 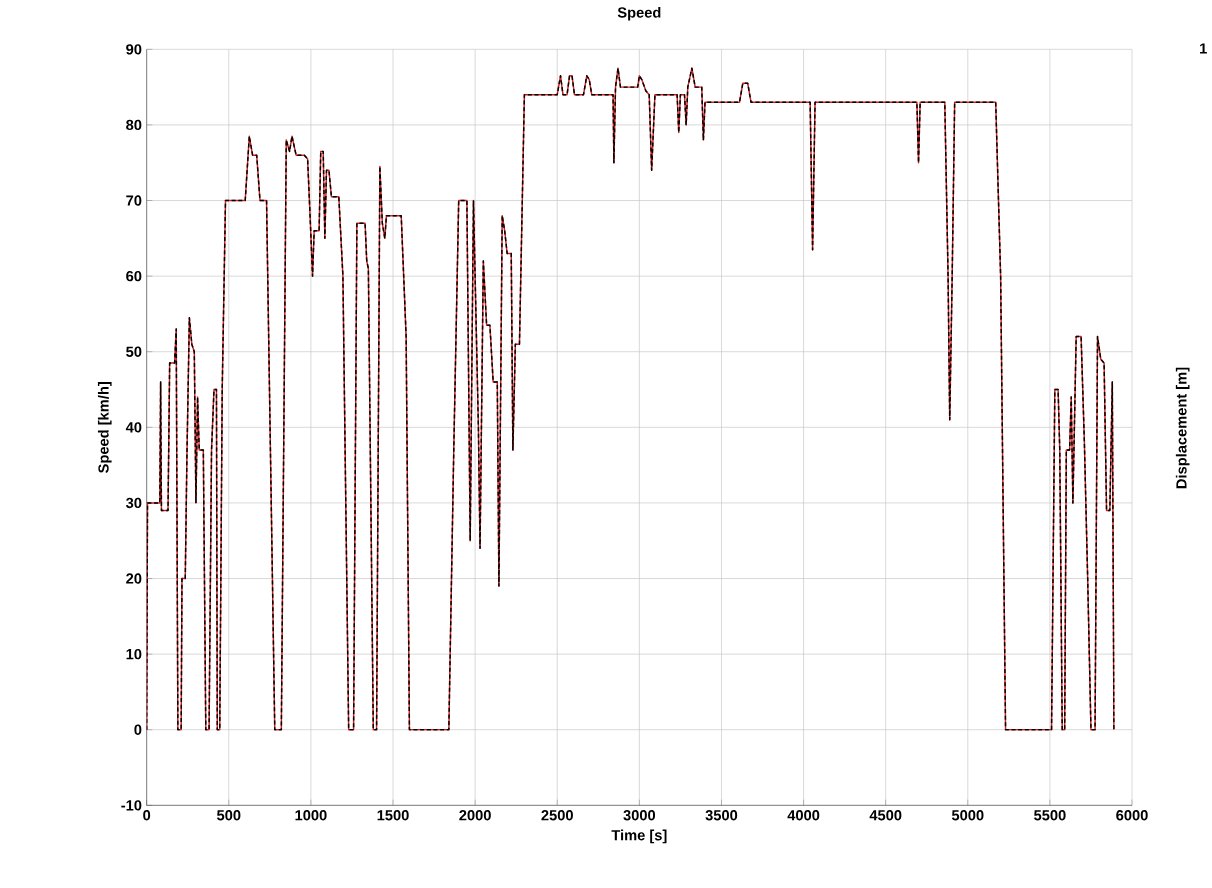 I want to click on x-axis-title: Time [s], so click(x=639, y=836).